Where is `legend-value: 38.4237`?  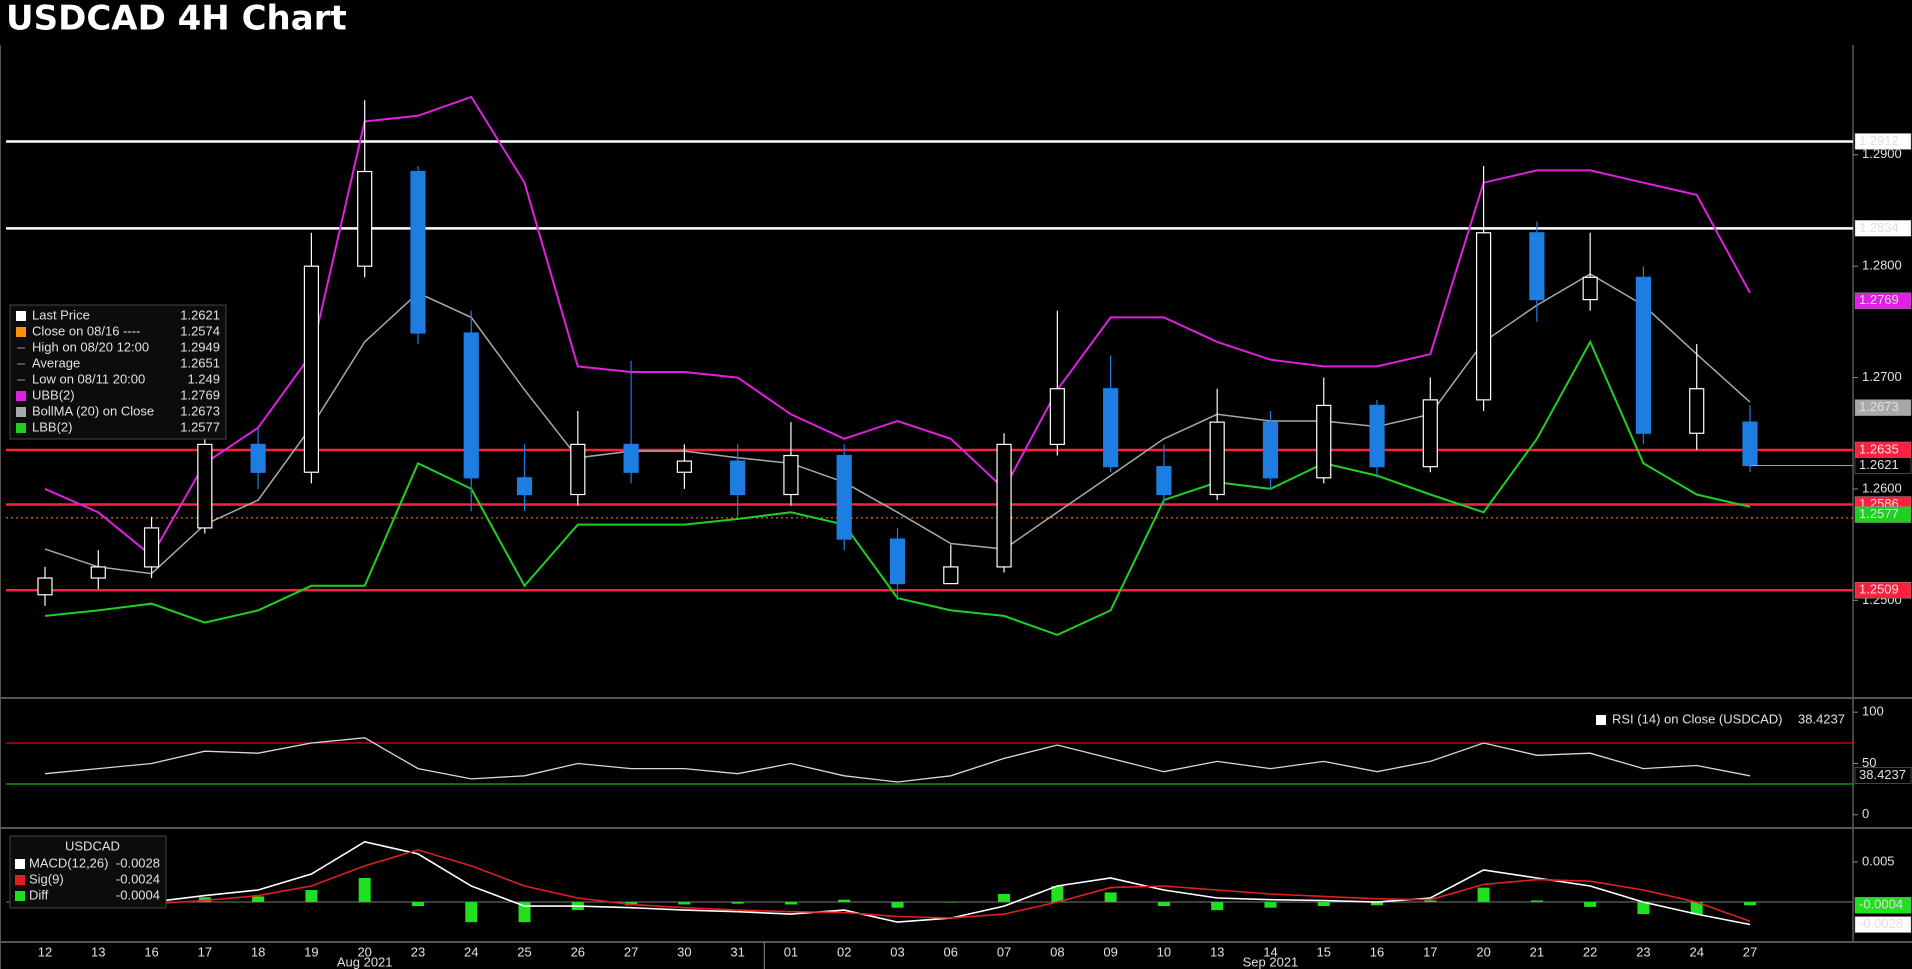
legend-value: 38.4237 is located at coordinates (1821, 718).